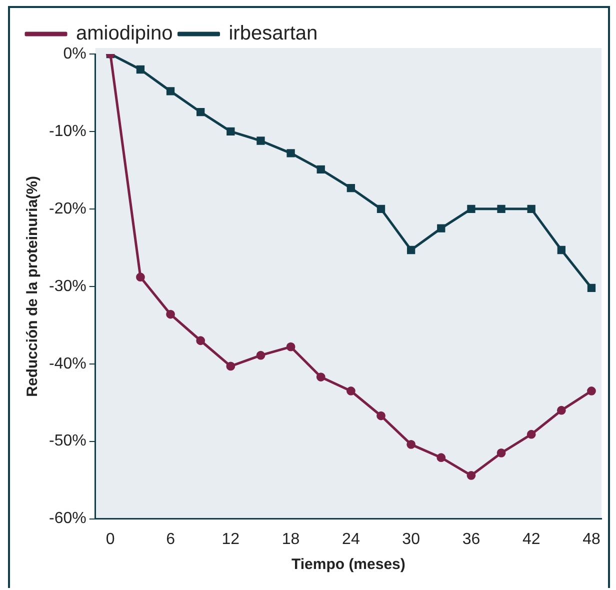 This screenshot has height=590, width=616. Describe the element at coordinates (67, 131) in the screenshot. I see `y-tick-label: -10%` at that location.